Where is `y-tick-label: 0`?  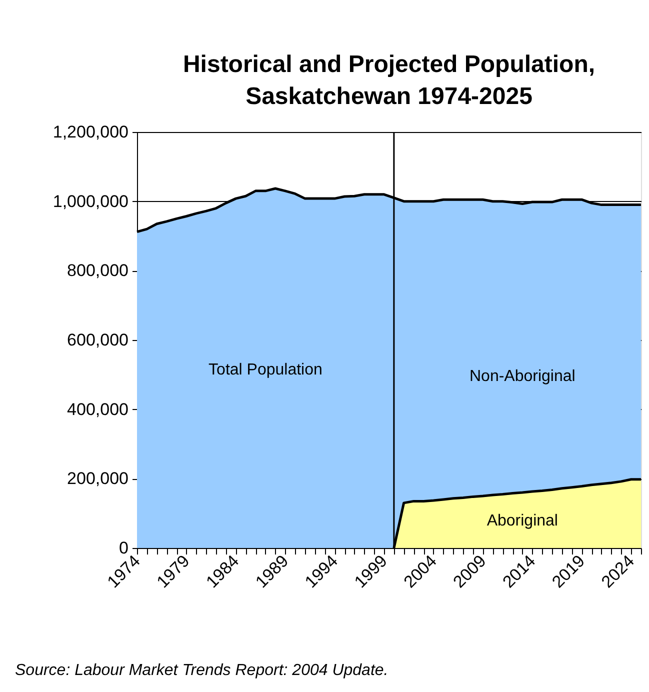 y-tick-label: 0 is located at coordinates (123, 548).